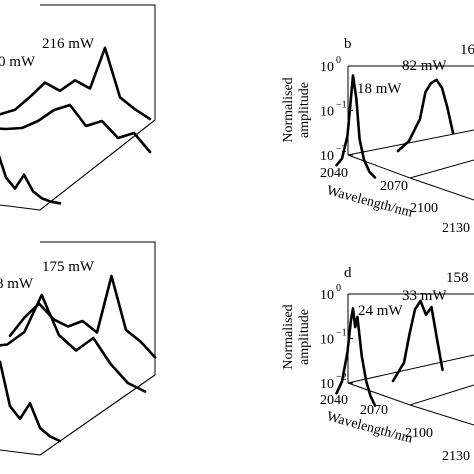 The width and height of the screenshot is (474, 474). Describe the element at coordinates (424, 66) in the screenshot. I see `series-label: 82 mW` at that location.